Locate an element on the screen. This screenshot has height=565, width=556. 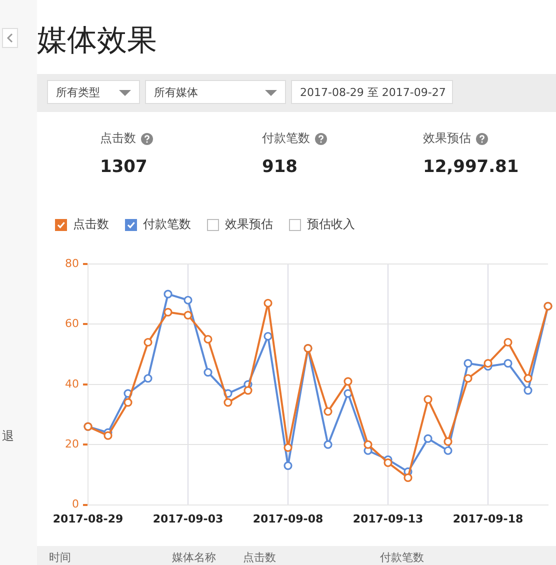
text: 预估收入 is located at coordinates (331, 224).